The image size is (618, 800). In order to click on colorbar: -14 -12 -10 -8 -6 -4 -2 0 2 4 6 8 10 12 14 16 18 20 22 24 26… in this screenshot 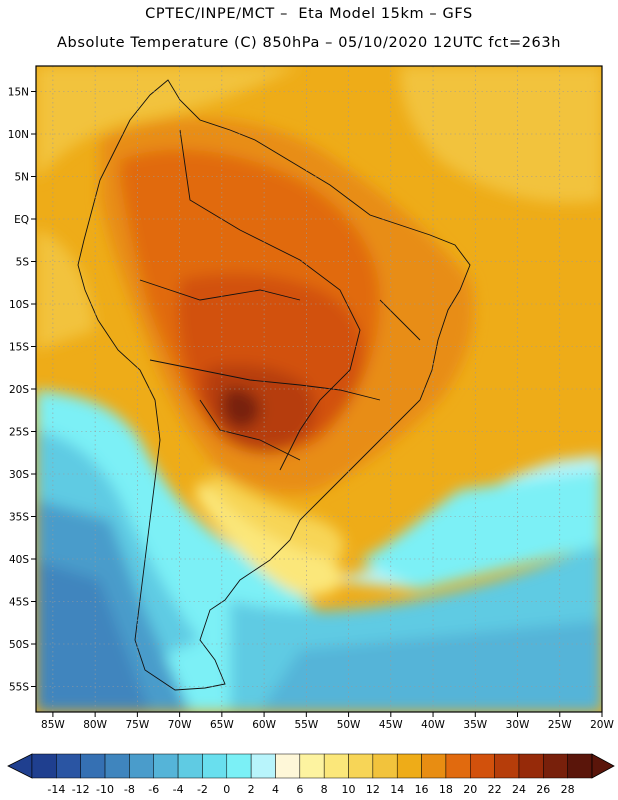, I will do `click(311, 774)`.